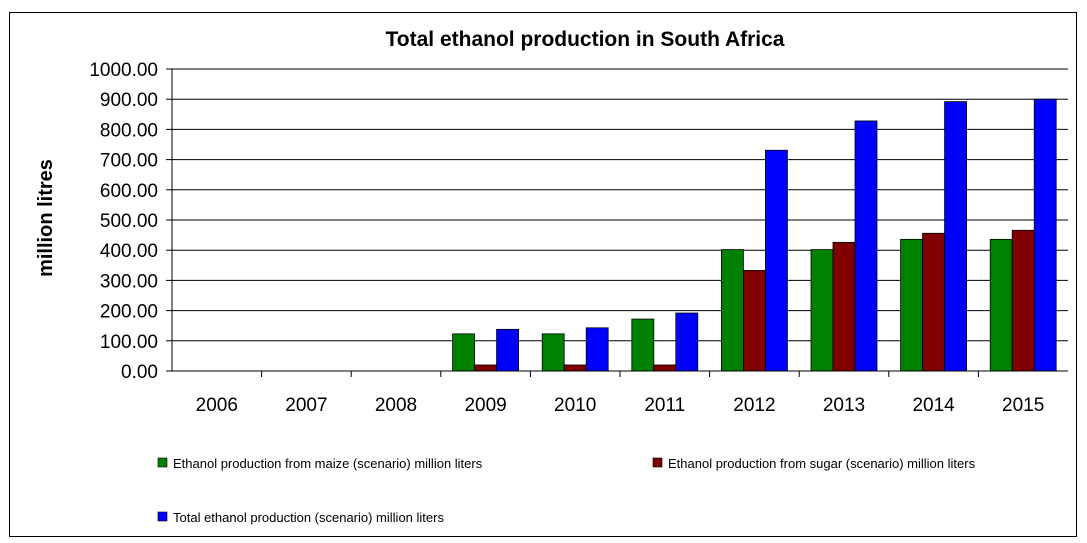 This screenshot has width=1087, height=543. What do you see at coordinates (139, 372) in the screenshot?
I see `y-tick-label: 0.00` at bounding box center [139, 372].